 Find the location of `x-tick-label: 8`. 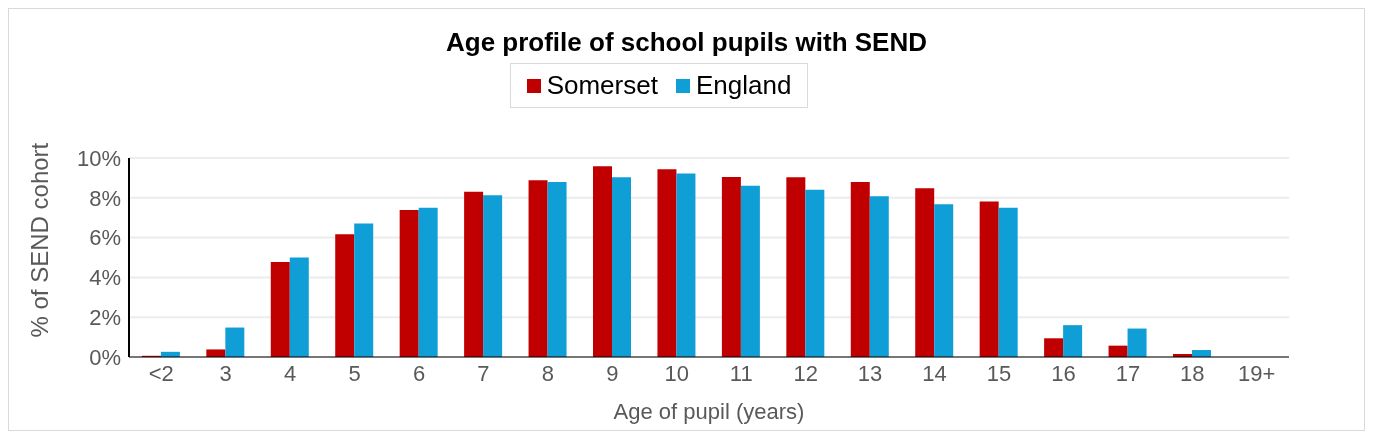

x-tick-label: 8 is located at coordinates (548, 373).